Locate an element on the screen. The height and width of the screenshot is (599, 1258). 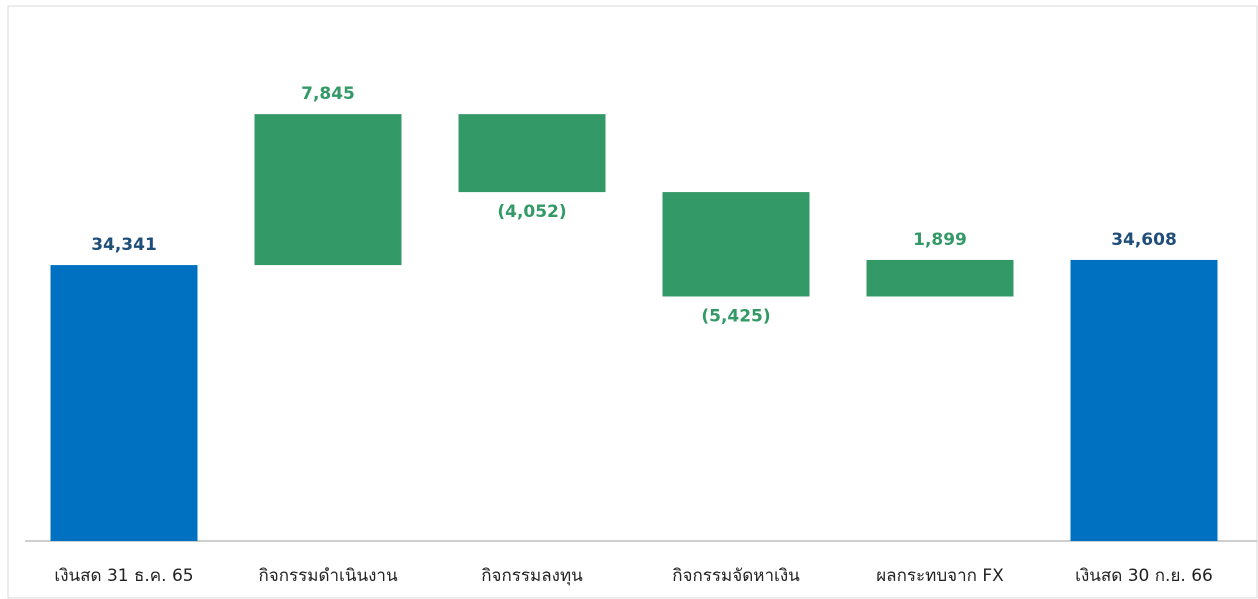
x-tick-label: กิจกรรมลงทุน is located at coordinates (532, 576).